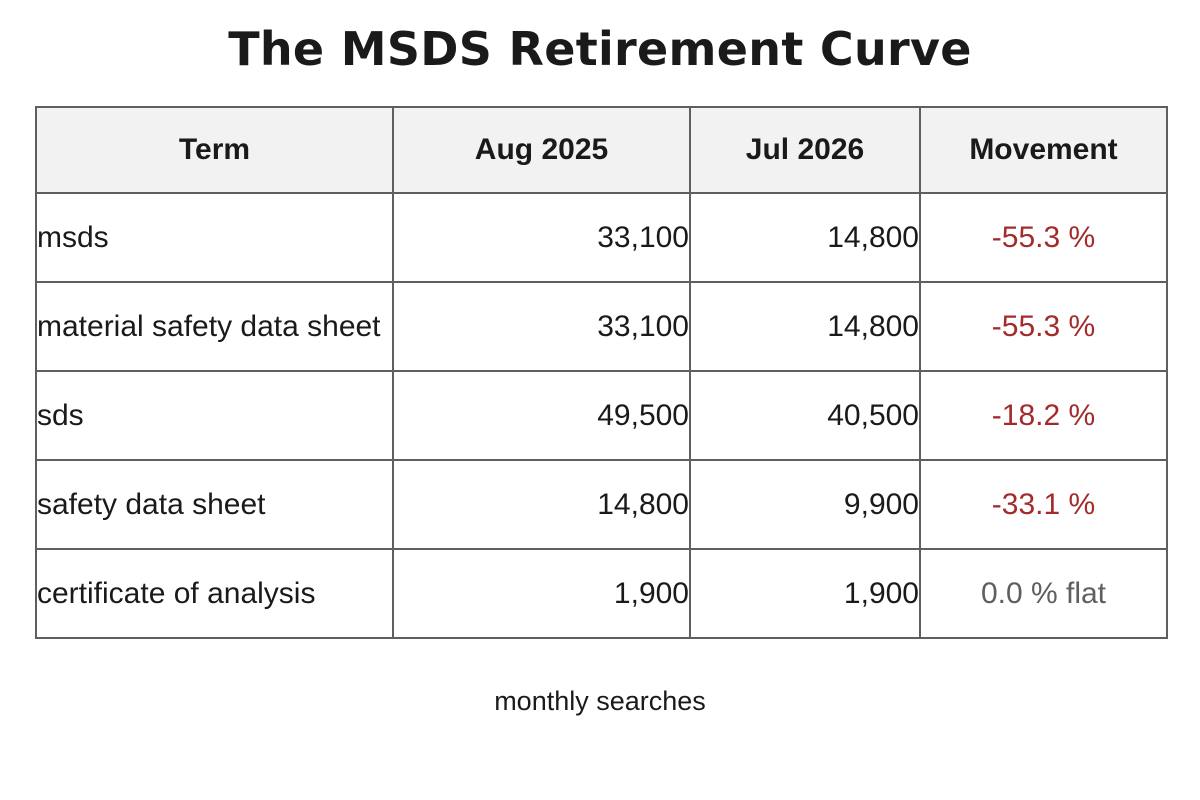 The height and width of the screenshot is (800, 1200). Describe the element at coordinates (541, 504) in the screenshot. I see `aug-2025-value: 14,800` at that location.